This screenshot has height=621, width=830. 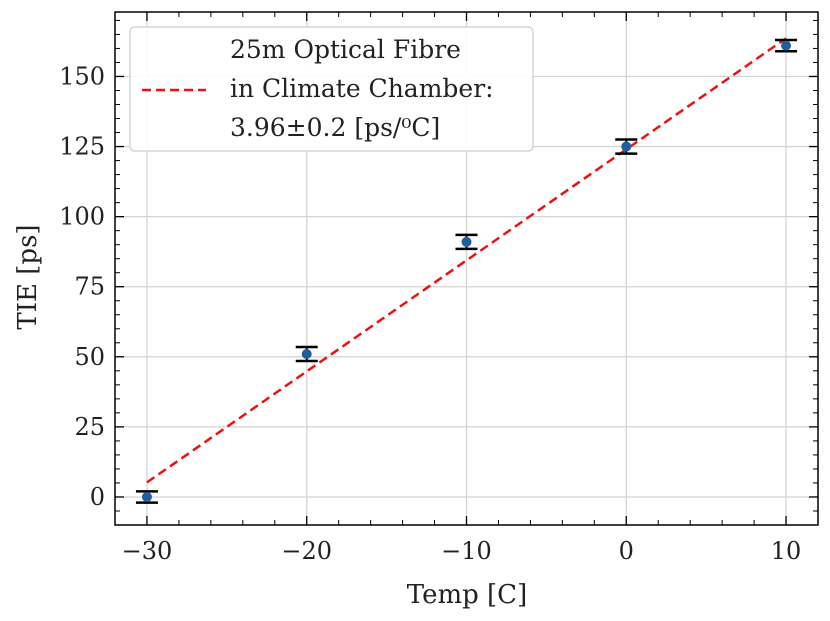 I want to click on legend-box, so click(x=331, y=89).